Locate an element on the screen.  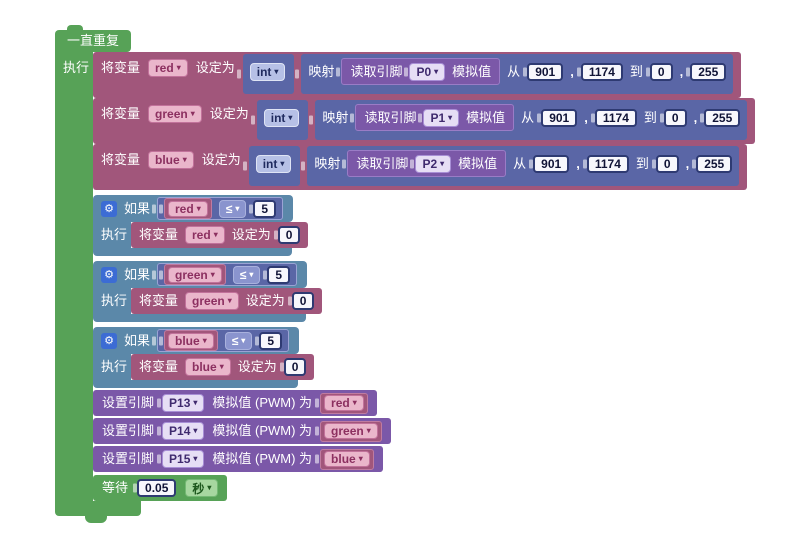
set-variable-red-block: 将变量 red ▾ 设定为 int ▾ 映射 读取引脚 P0 ▾ 模拟值 从 is located at coordinates (417, 75).